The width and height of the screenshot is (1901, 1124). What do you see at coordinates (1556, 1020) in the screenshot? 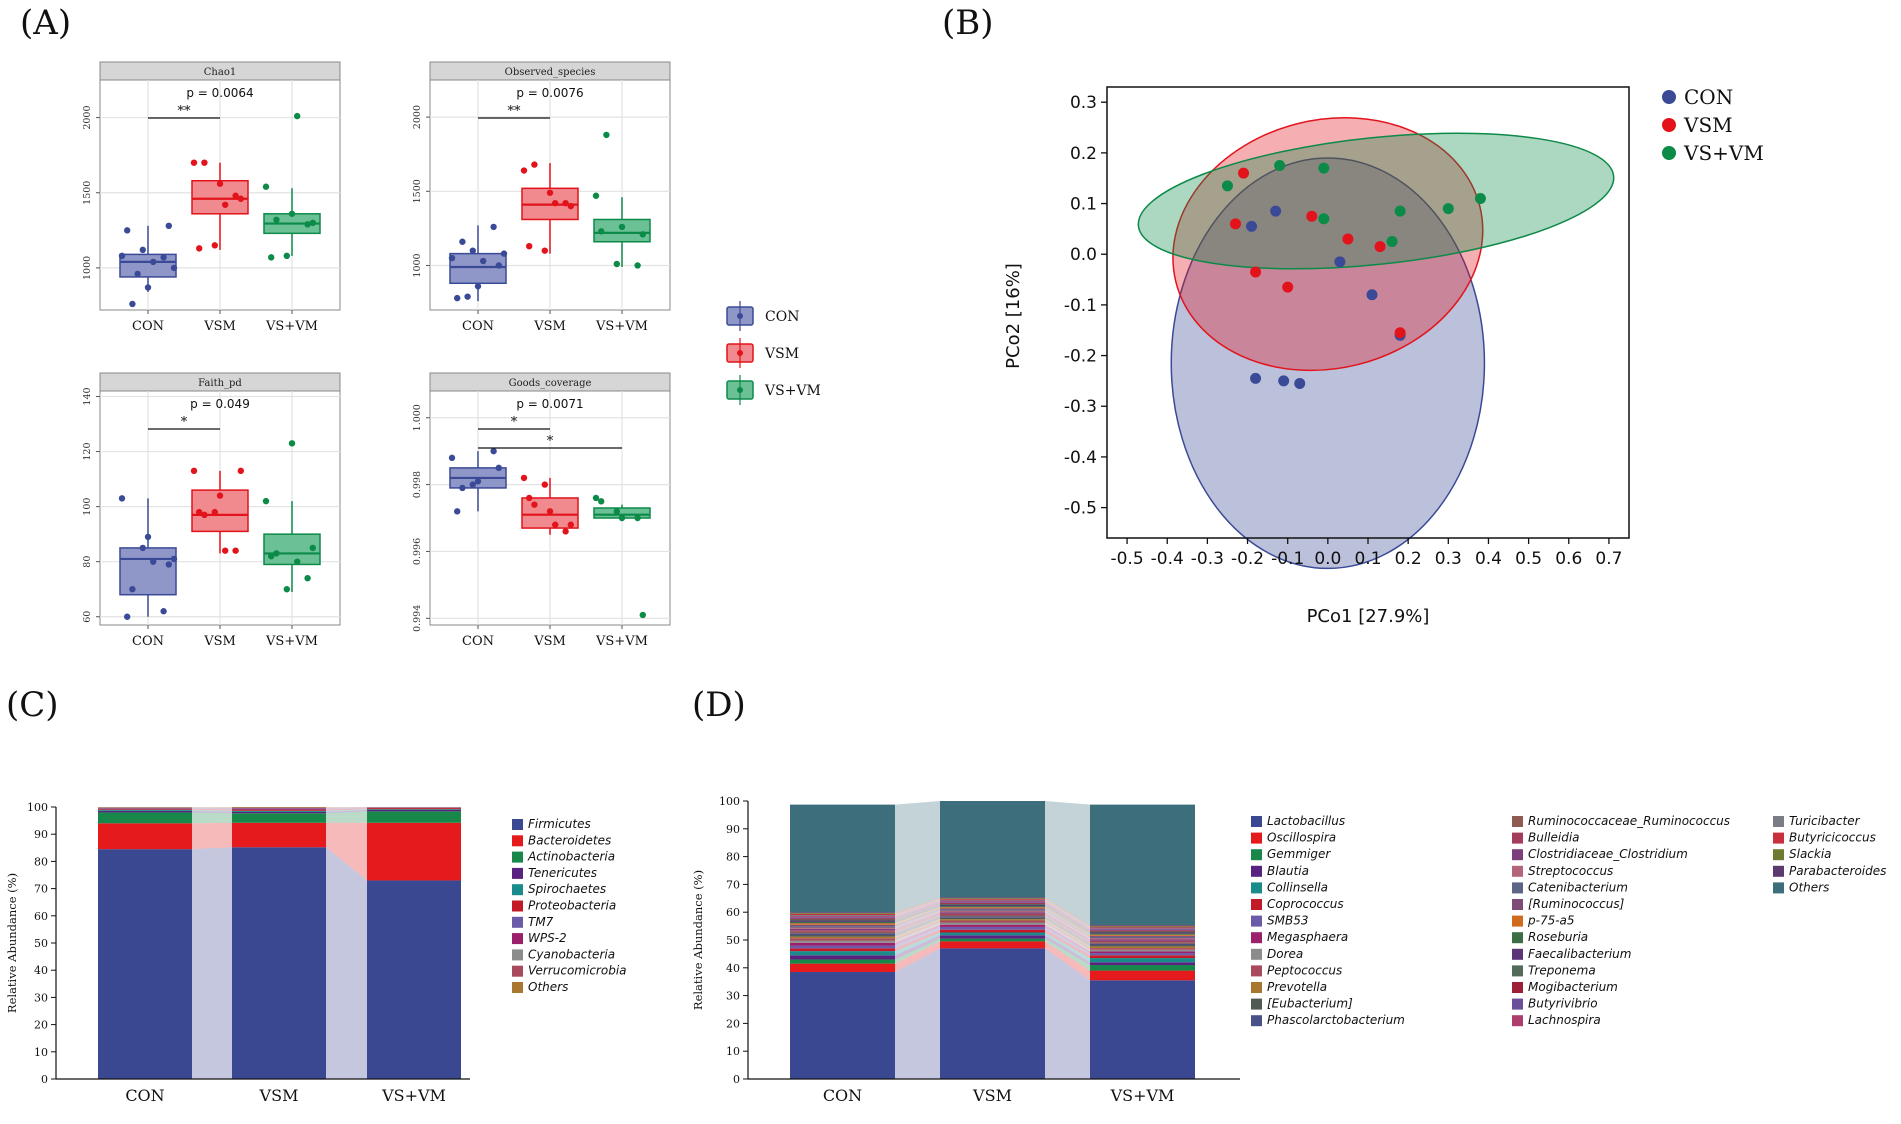
I see `legend-item: Lachnospira` at bounding box center [1556, 1020].